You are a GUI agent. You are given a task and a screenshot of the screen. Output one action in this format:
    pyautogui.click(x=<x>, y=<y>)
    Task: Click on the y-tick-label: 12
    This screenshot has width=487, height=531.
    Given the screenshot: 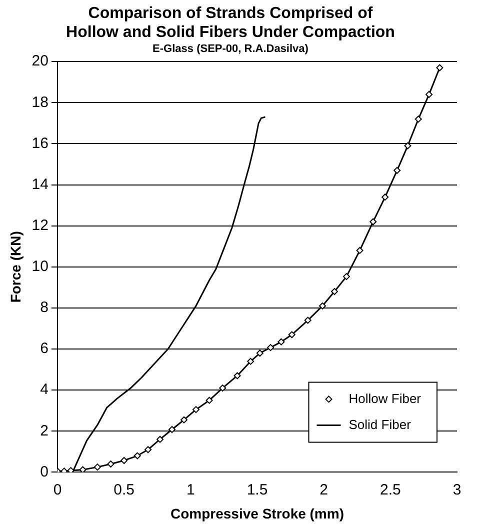 What is the action you would take?
    pyautogui.click(x=40, y=225)
    